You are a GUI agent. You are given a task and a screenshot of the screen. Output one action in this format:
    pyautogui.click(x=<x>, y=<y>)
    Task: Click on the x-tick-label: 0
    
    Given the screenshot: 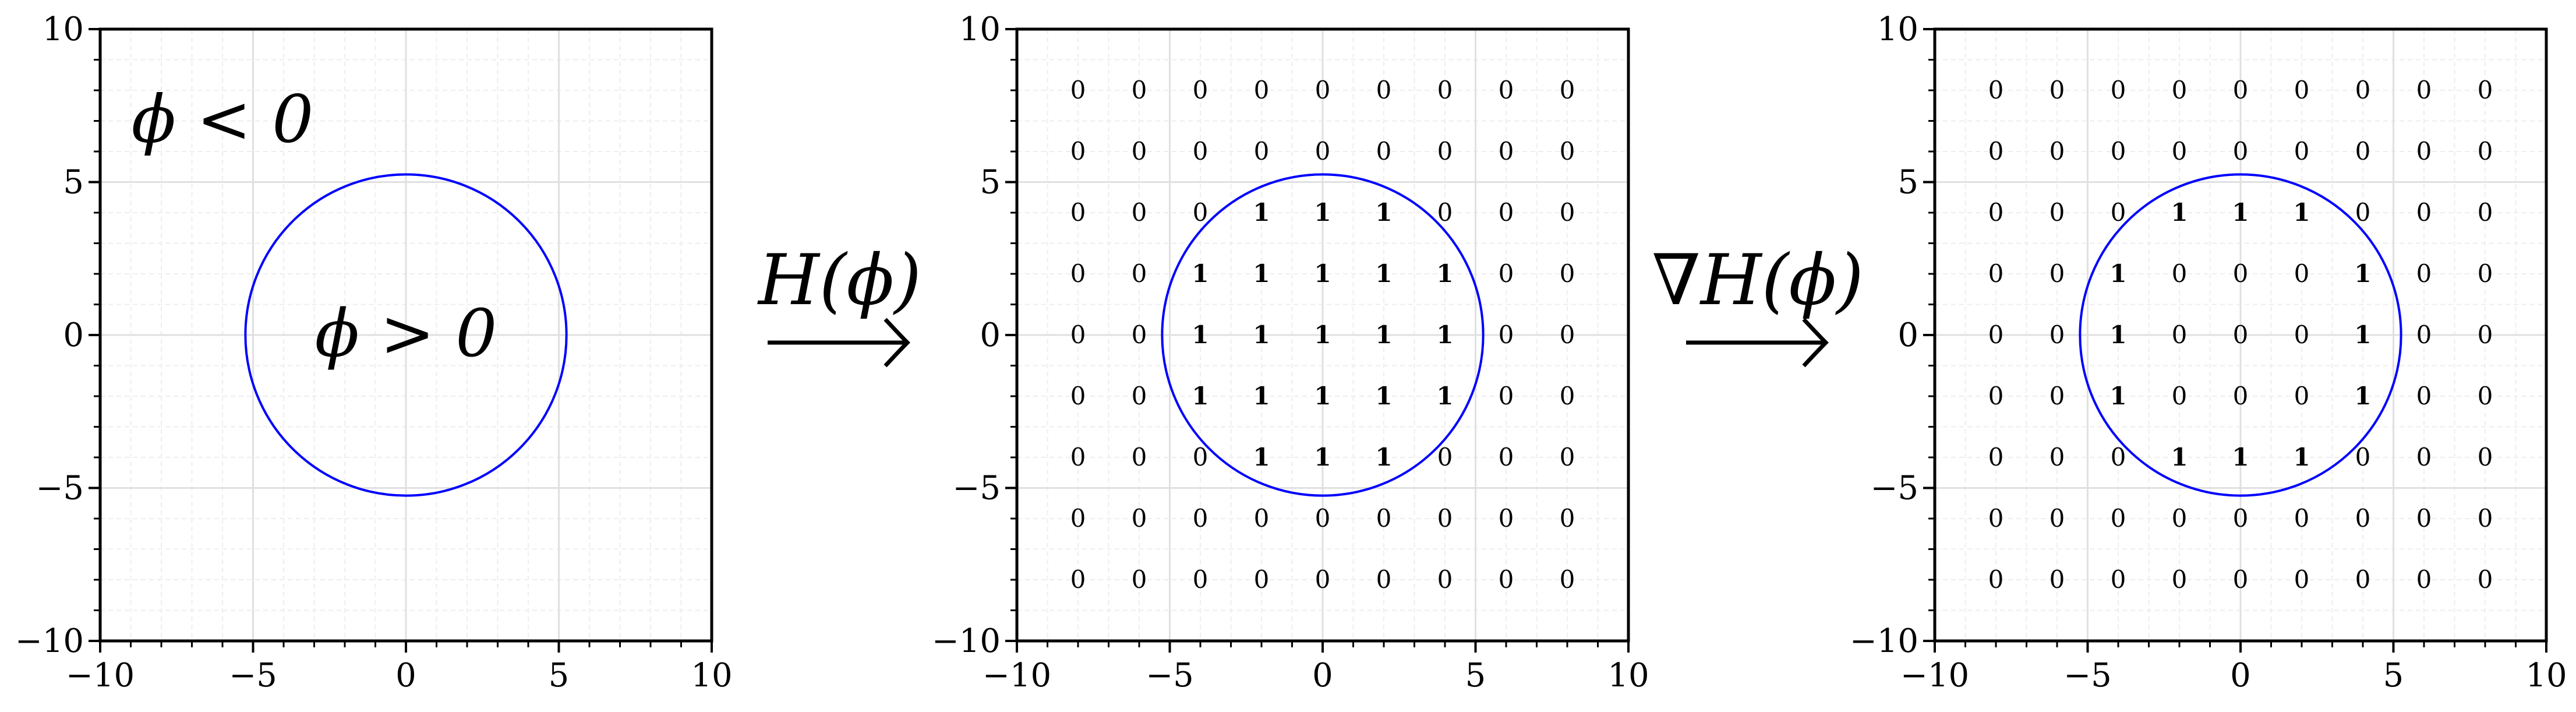 What is the action you would take?
    pyautogui.click(x=405, y=676)
    